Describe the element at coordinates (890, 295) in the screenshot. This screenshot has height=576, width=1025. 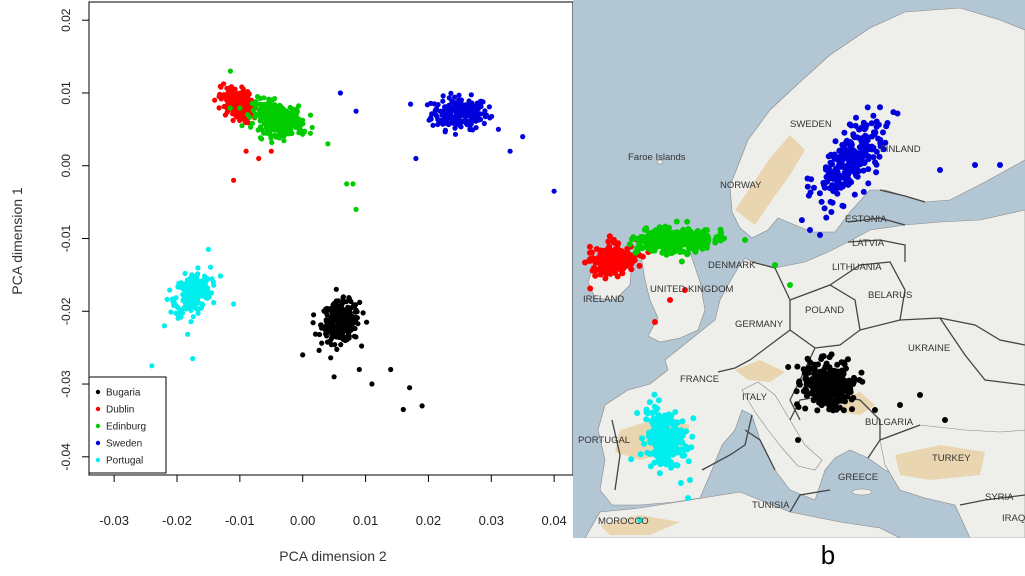
I see `map-label-belarus: BELARUS` at that location.